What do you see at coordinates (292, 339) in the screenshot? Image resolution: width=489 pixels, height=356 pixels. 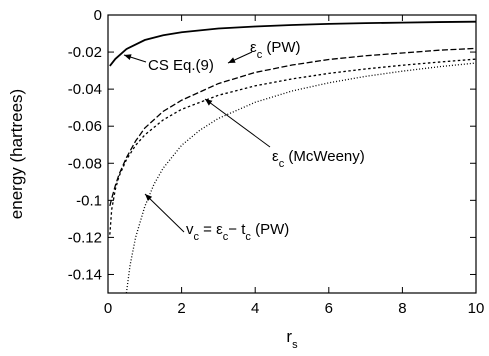 I see `x-axis-title: rs` at bounding box center [292, 339].